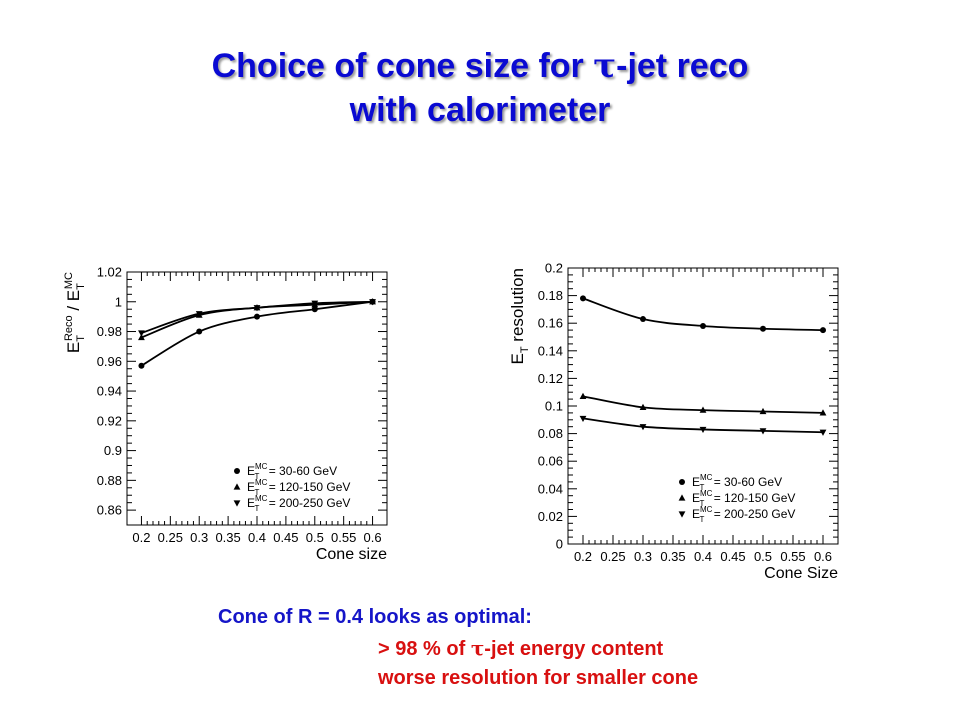 The width and height of the screenshot is (960, 720). What do you see at coordinates (550, 323) in the screenshot?
I see `y-tick-label: 0.16` at bounding box center [550, 323].